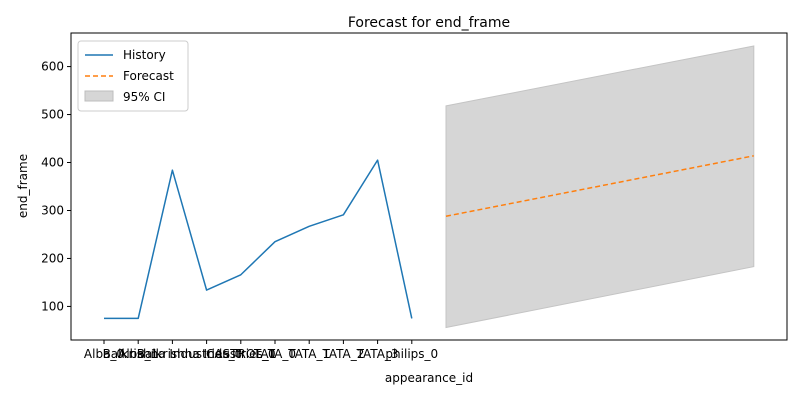 This screenshot has width=800, height=400. Describe the element at coordinates (411, 354) in the screenshot. I see `x-tick-label: philips_0` at that location.